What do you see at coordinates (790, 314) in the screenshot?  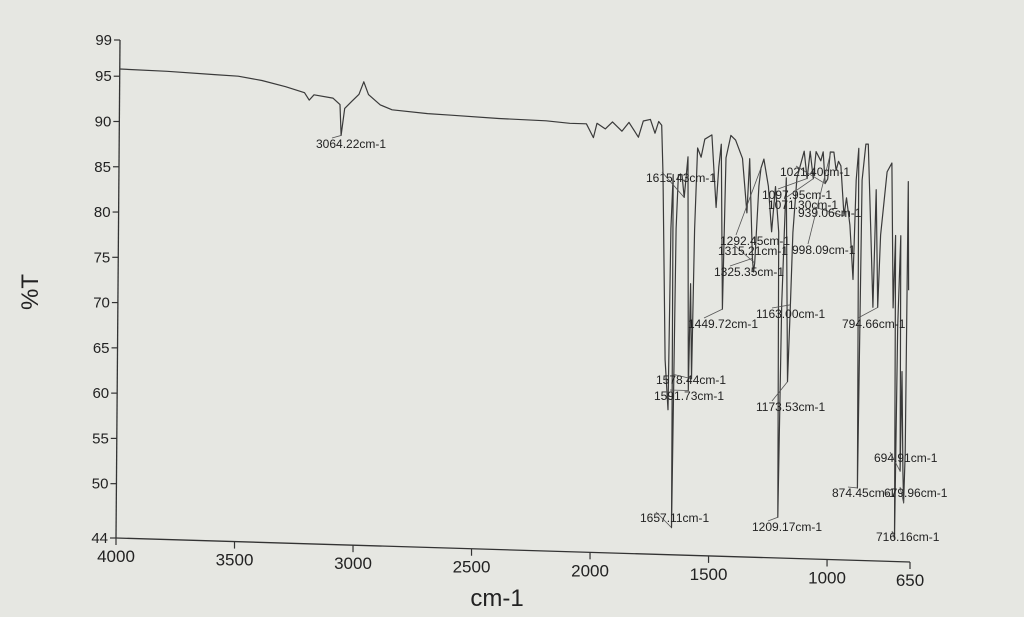 I see `peak-label: 1163.00cm-1` at bounding box center [790, 314].